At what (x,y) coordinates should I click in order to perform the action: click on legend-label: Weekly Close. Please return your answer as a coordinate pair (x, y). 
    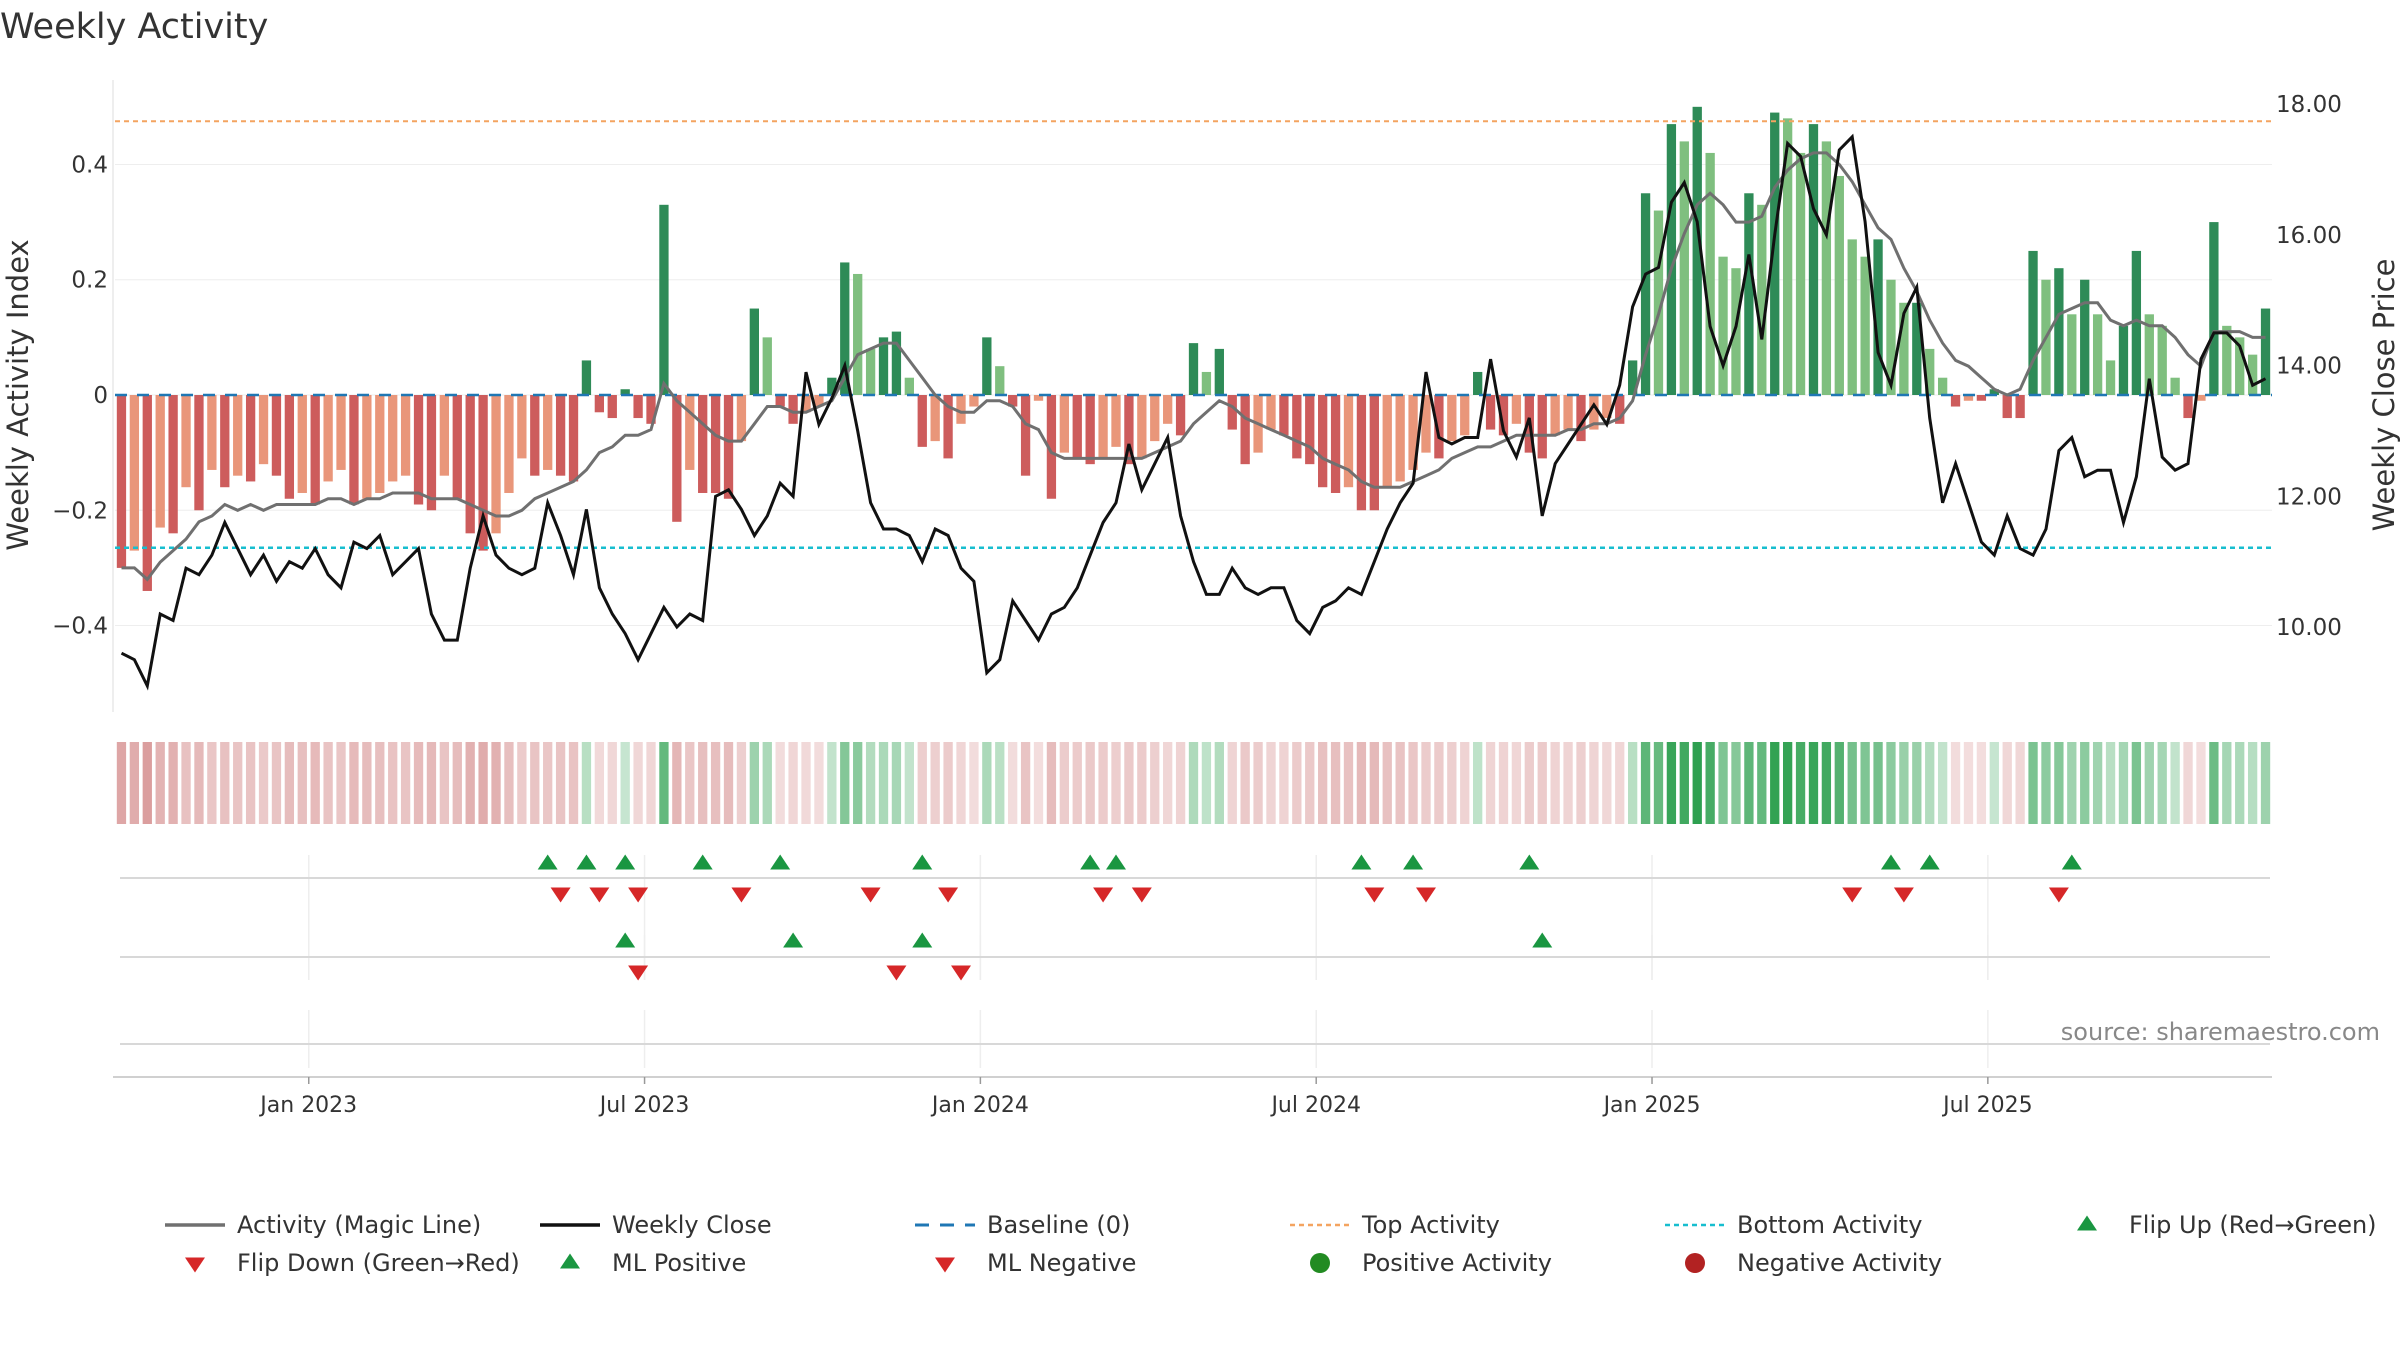
    Looking at the image, I should click on (692, 1225).